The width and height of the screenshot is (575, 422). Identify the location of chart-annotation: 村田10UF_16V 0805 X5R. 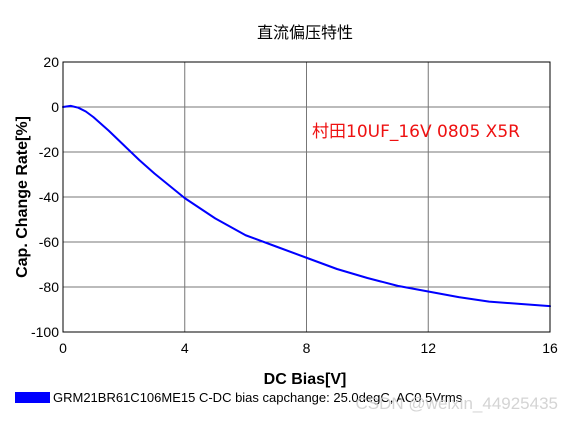
(416, 132).